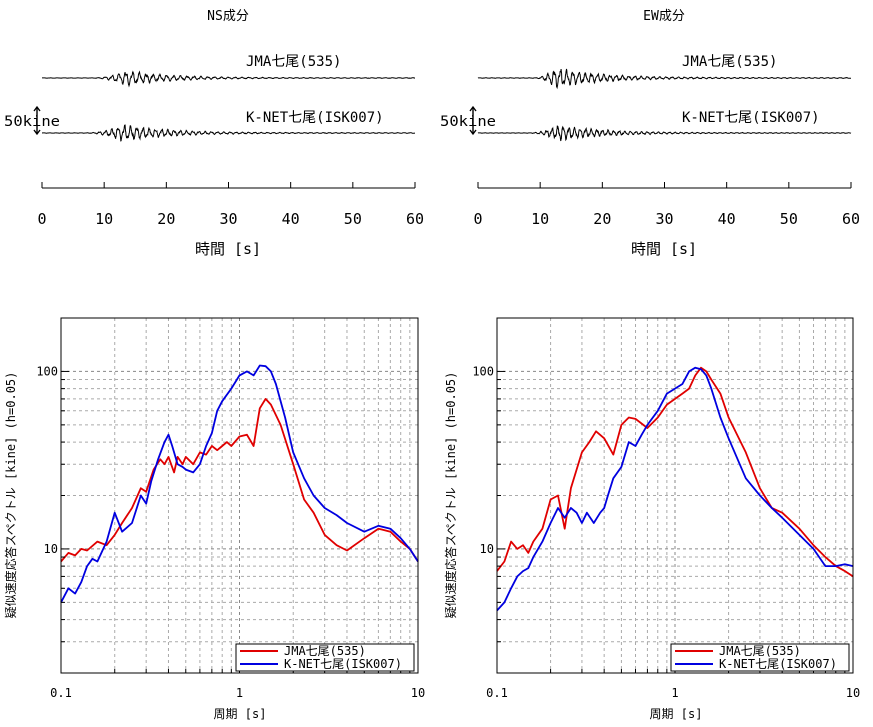 This screenshot has width=873, height=727. I want to click on spectrum-xlabel-ew: 周期 [s], so click(676, 714).